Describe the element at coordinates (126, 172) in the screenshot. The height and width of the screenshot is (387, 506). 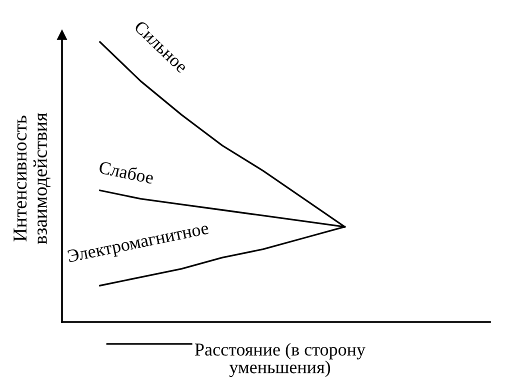
I see `text: Слабое` at that location.